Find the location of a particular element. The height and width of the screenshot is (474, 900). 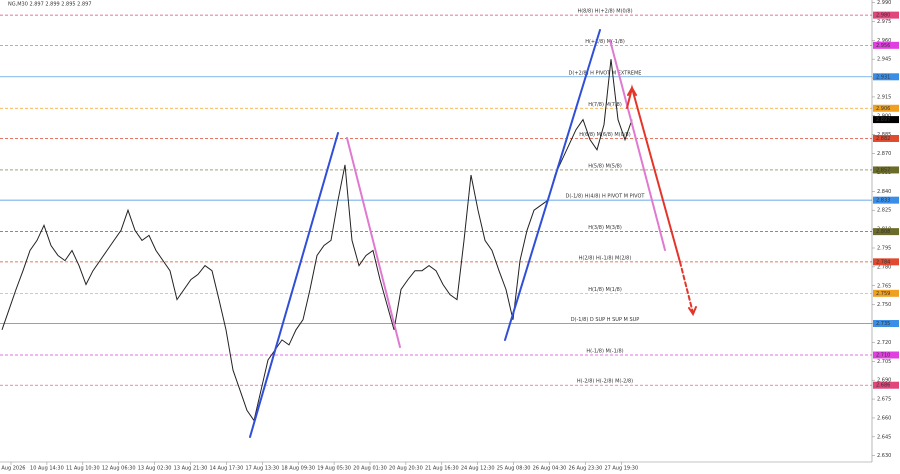

price-label: 2.857 is located at coordinates (883, 170).